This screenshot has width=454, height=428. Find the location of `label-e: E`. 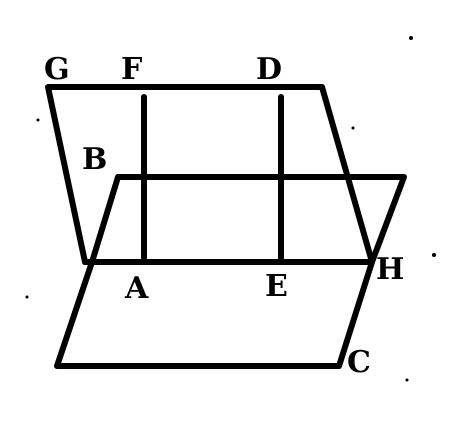

label-e: E is located at coordinates (276, 286).